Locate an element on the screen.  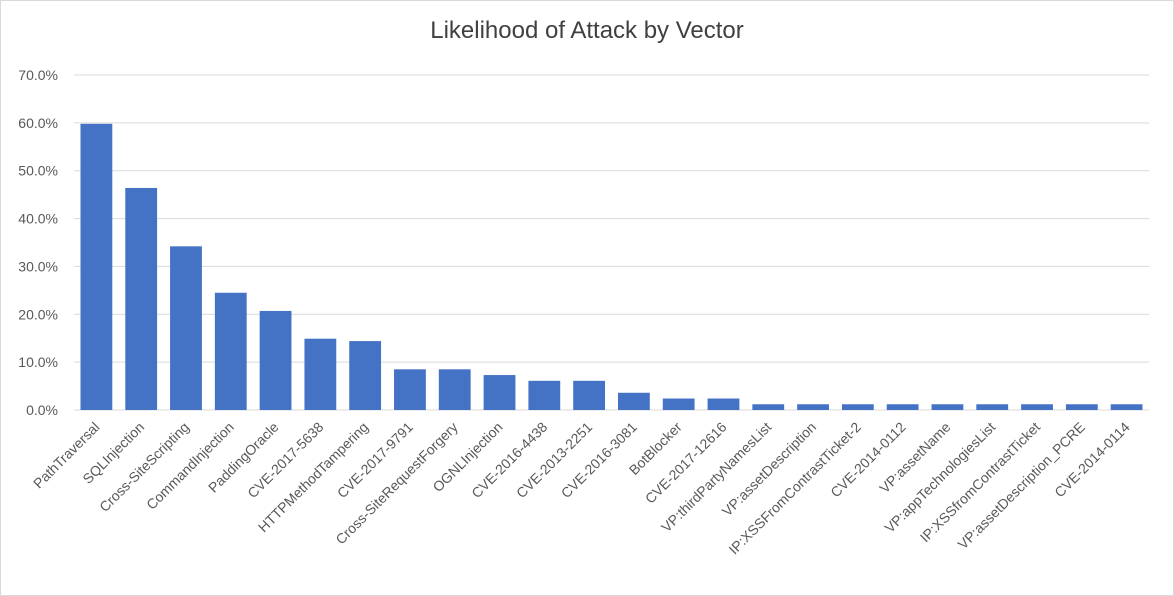
x-tick-label: CVE-2013-2251 is located at coordinates (554, 460).